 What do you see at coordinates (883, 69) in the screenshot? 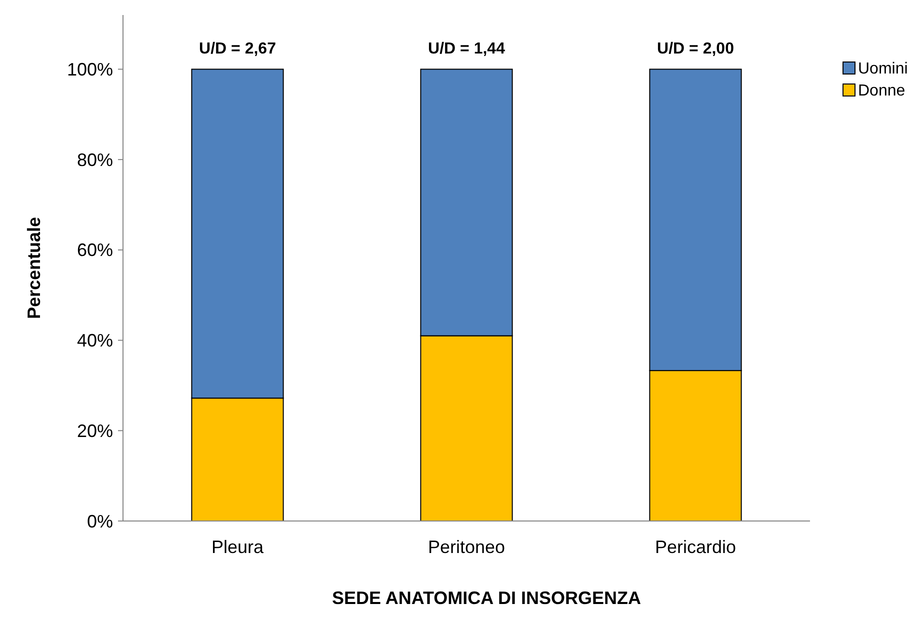
I see `legend-label: Uomini` at bounding box center [883, 69].